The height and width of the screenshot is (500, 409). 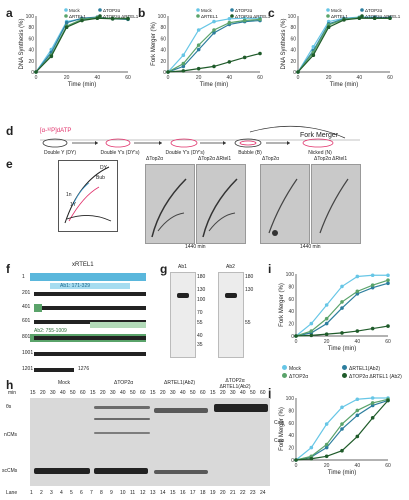 What do you see at coordinates (91, 493) in the screenshot?
I see `gel-h-lane: 7` at bounding box center [91, 493].